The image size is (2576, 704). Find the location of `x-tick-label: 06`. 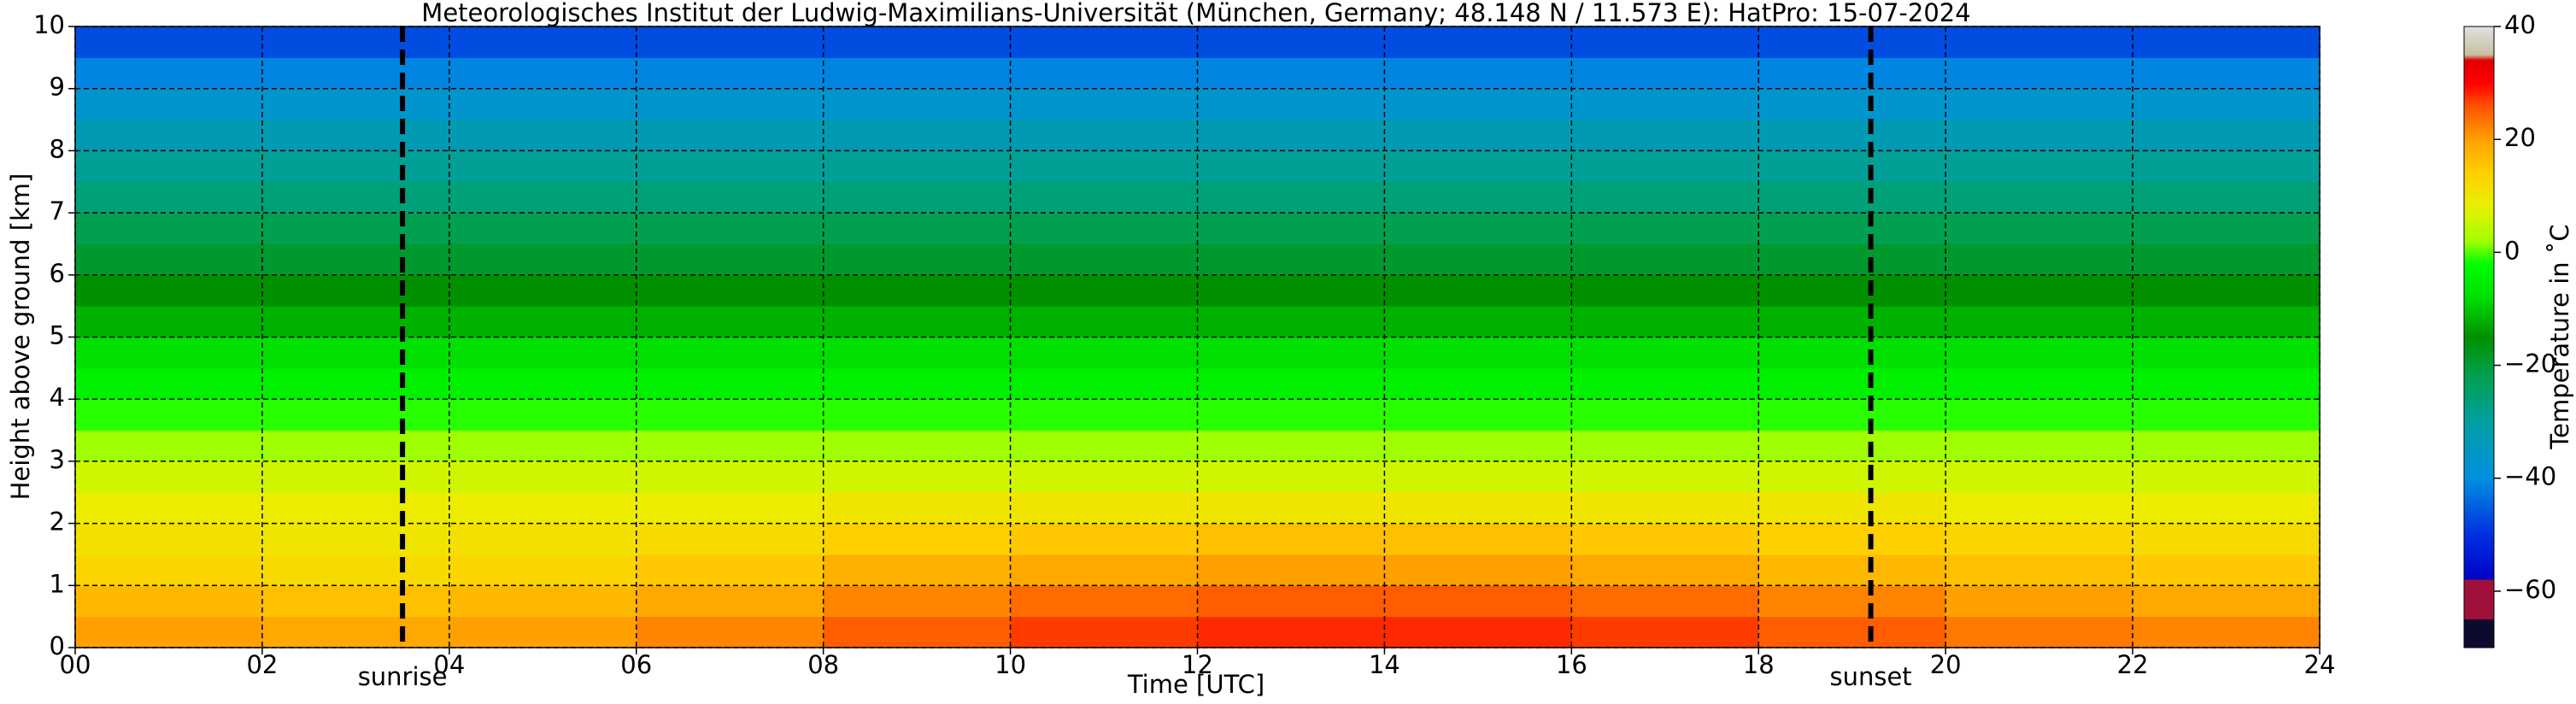

x-tick-label: 06 is located at coordinates (636, 664).